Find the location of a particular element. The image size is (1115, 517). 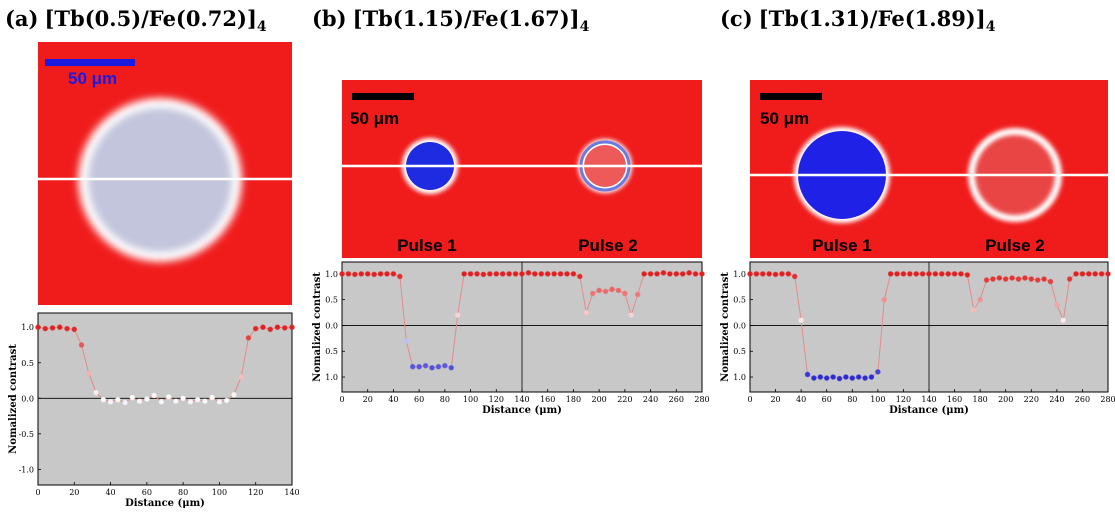

y-axis-label: Nomalized contrast is located at coordinates (13, 399).